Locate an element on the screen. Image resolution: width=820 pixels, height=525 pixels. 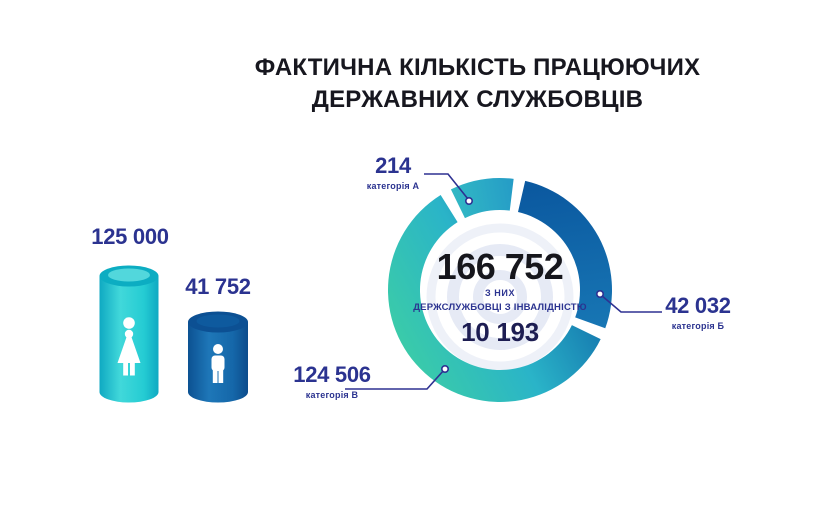
leader-dot-b is located at coordinates (599, 293).